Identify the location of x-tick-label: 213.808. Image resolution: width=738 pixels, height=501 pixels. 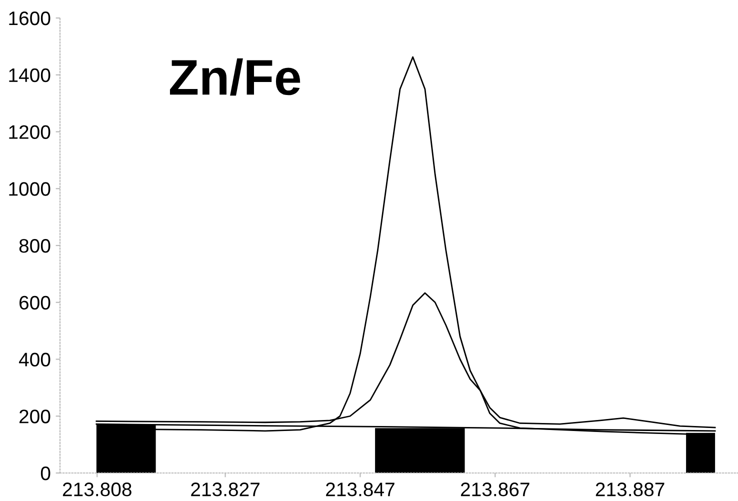
(97, 489).